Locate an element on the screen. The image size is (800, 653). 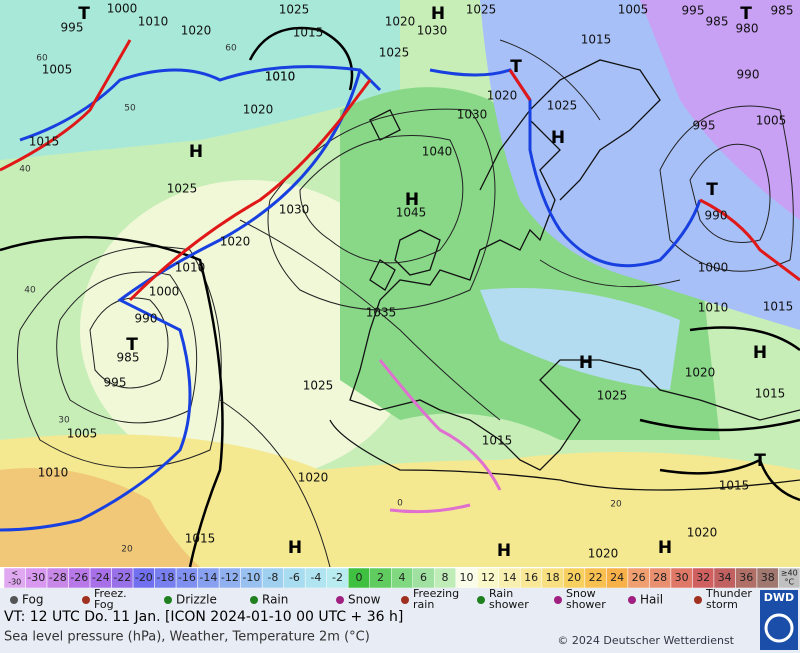
weather-label: Hail is located at coordinates (651, 600).